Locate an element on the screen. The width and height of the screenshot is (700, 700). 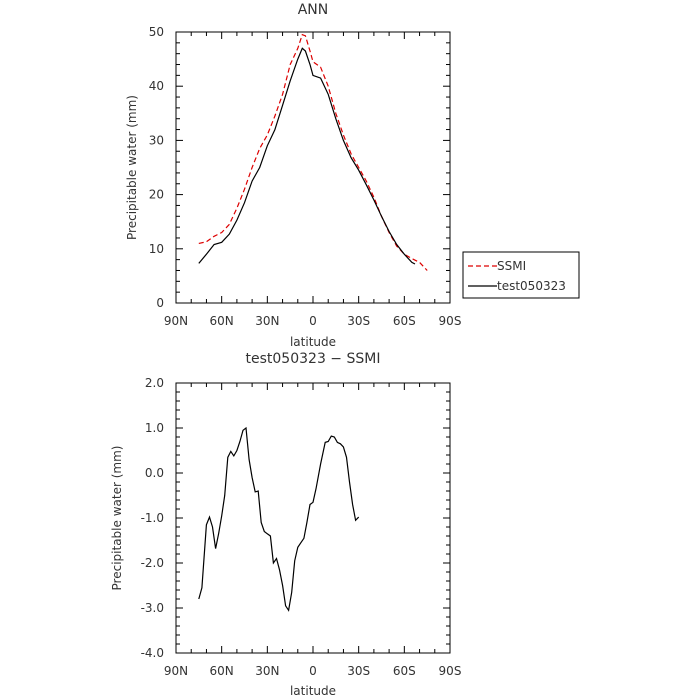
y-tick-label: 1.0 is located at coordinates (154, 428).